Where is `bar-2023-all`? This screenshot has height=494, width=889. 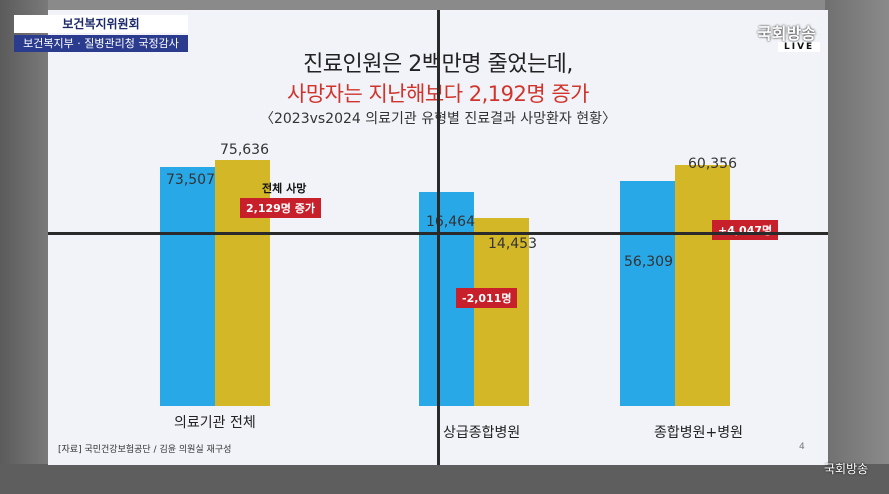
bar-2023-all is located at coordinates (187, 286).